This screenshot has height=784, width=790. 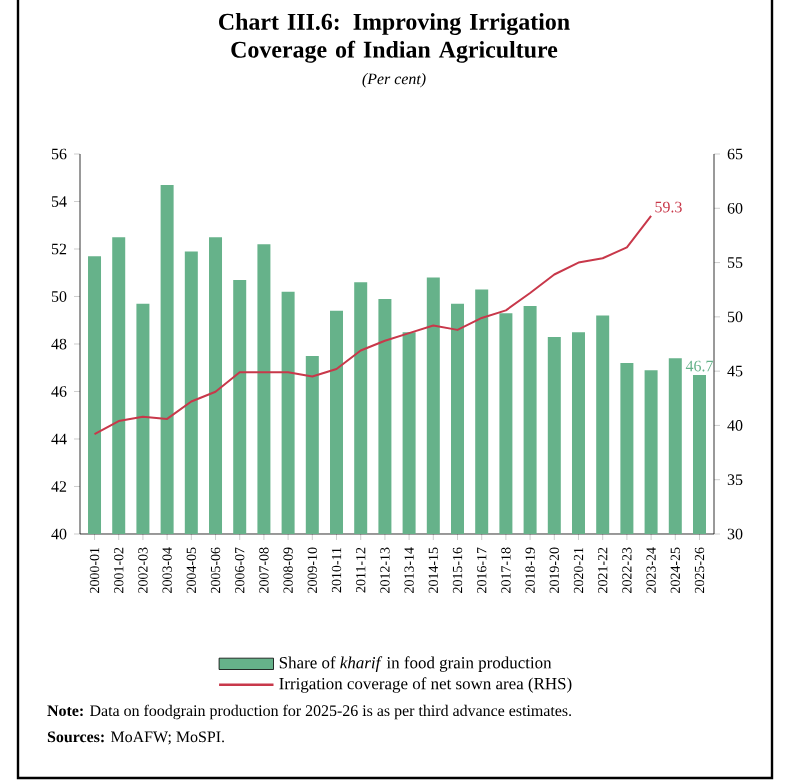 What do you see at coordinates (425, 685) in the screenshot?
I see `legend-label: Irrigation coverage of net sown area (RHS)` at bounding box center [425, 685].